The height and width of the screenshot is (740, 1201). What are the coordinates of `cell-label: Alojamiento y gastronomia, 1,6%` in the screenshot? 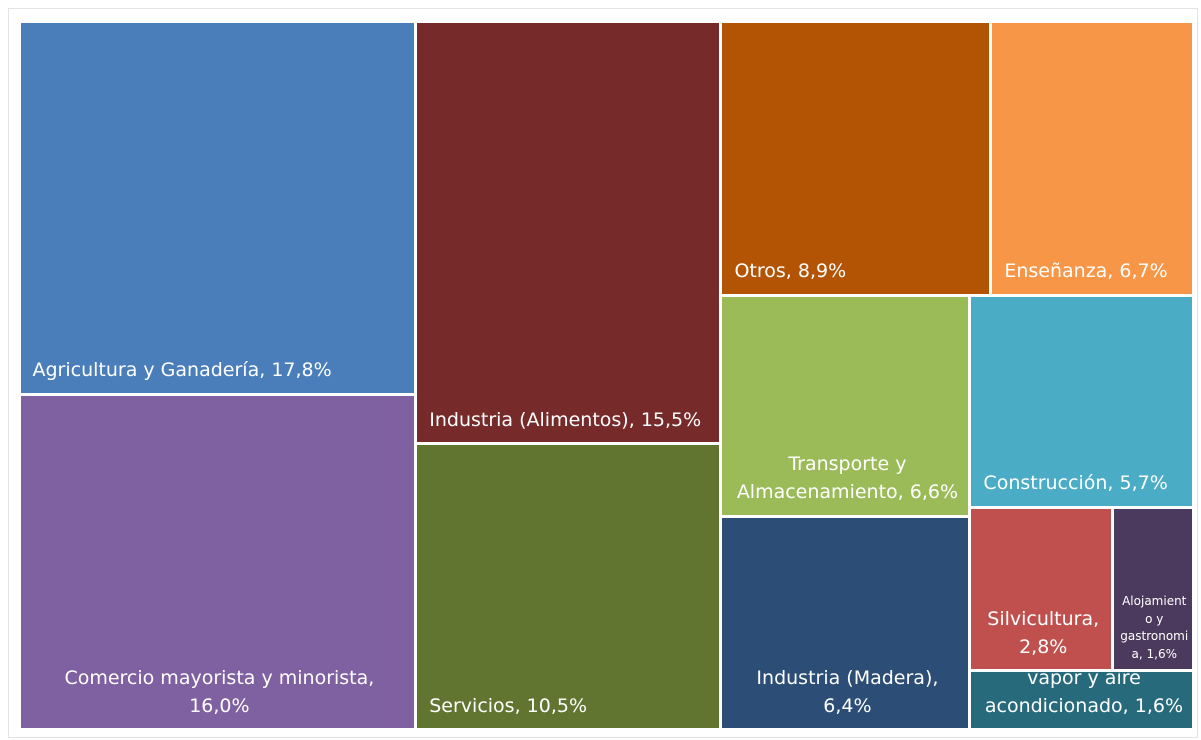 It's located at (1153, 631).